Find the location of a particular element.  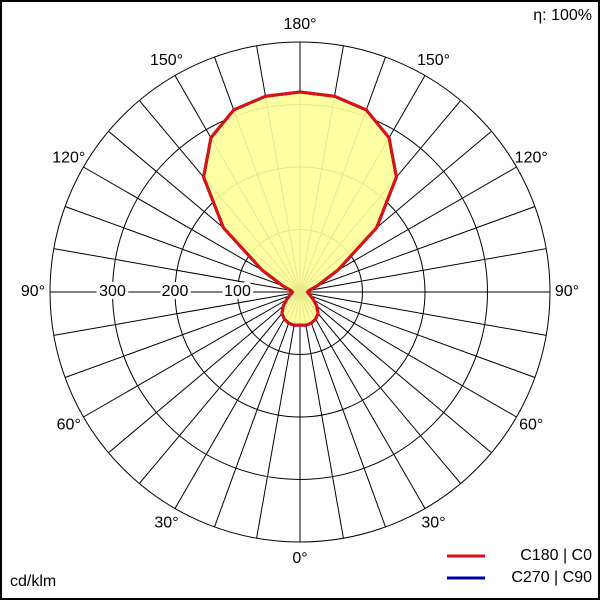

angle-label: 0° is located at coordinates (299, 558).